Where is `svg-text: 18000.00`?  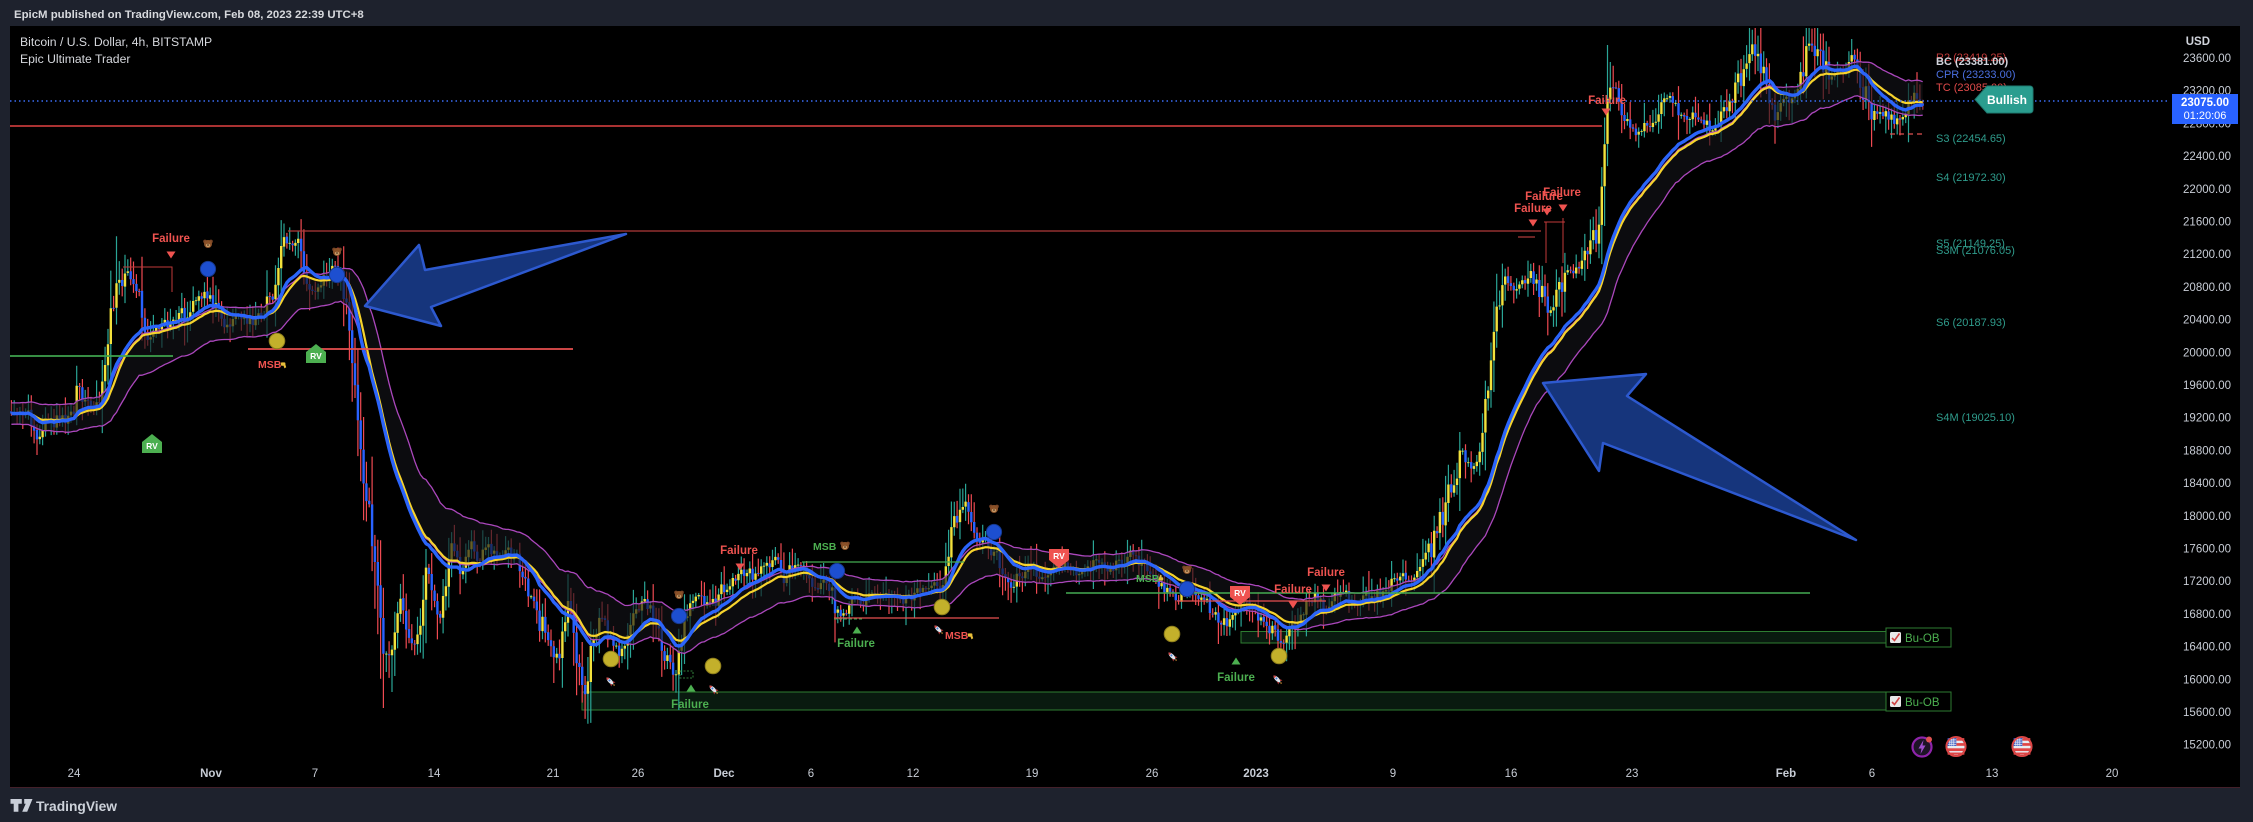 svg-text: 18000.00 is located at coordinates (2207, 517).